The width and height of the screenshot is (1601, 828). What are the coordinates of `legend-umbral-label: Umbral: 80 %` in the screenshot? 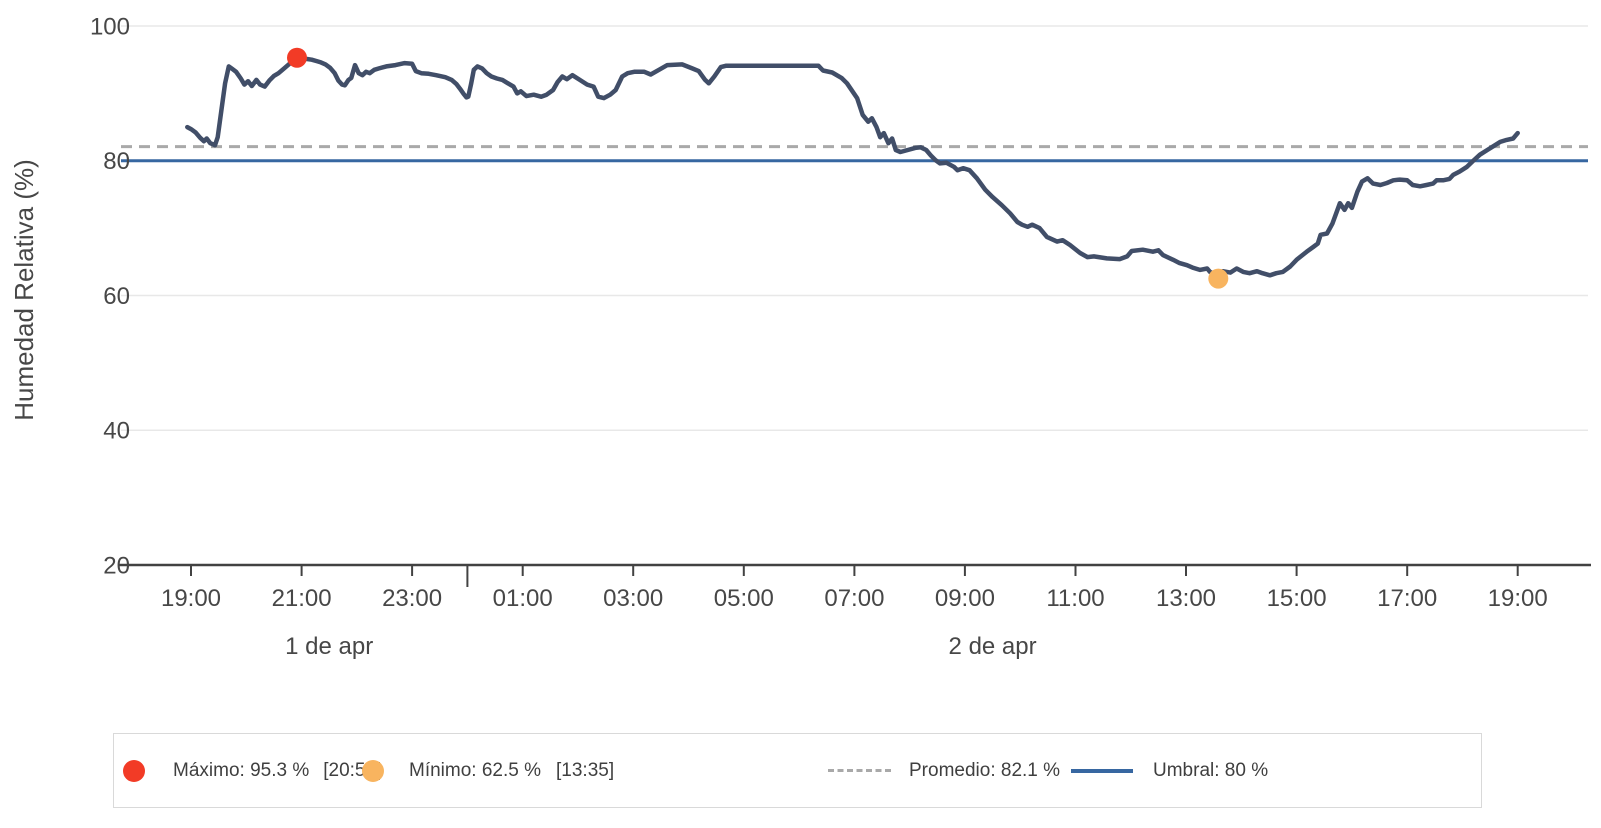 It's located at (1211, 770).